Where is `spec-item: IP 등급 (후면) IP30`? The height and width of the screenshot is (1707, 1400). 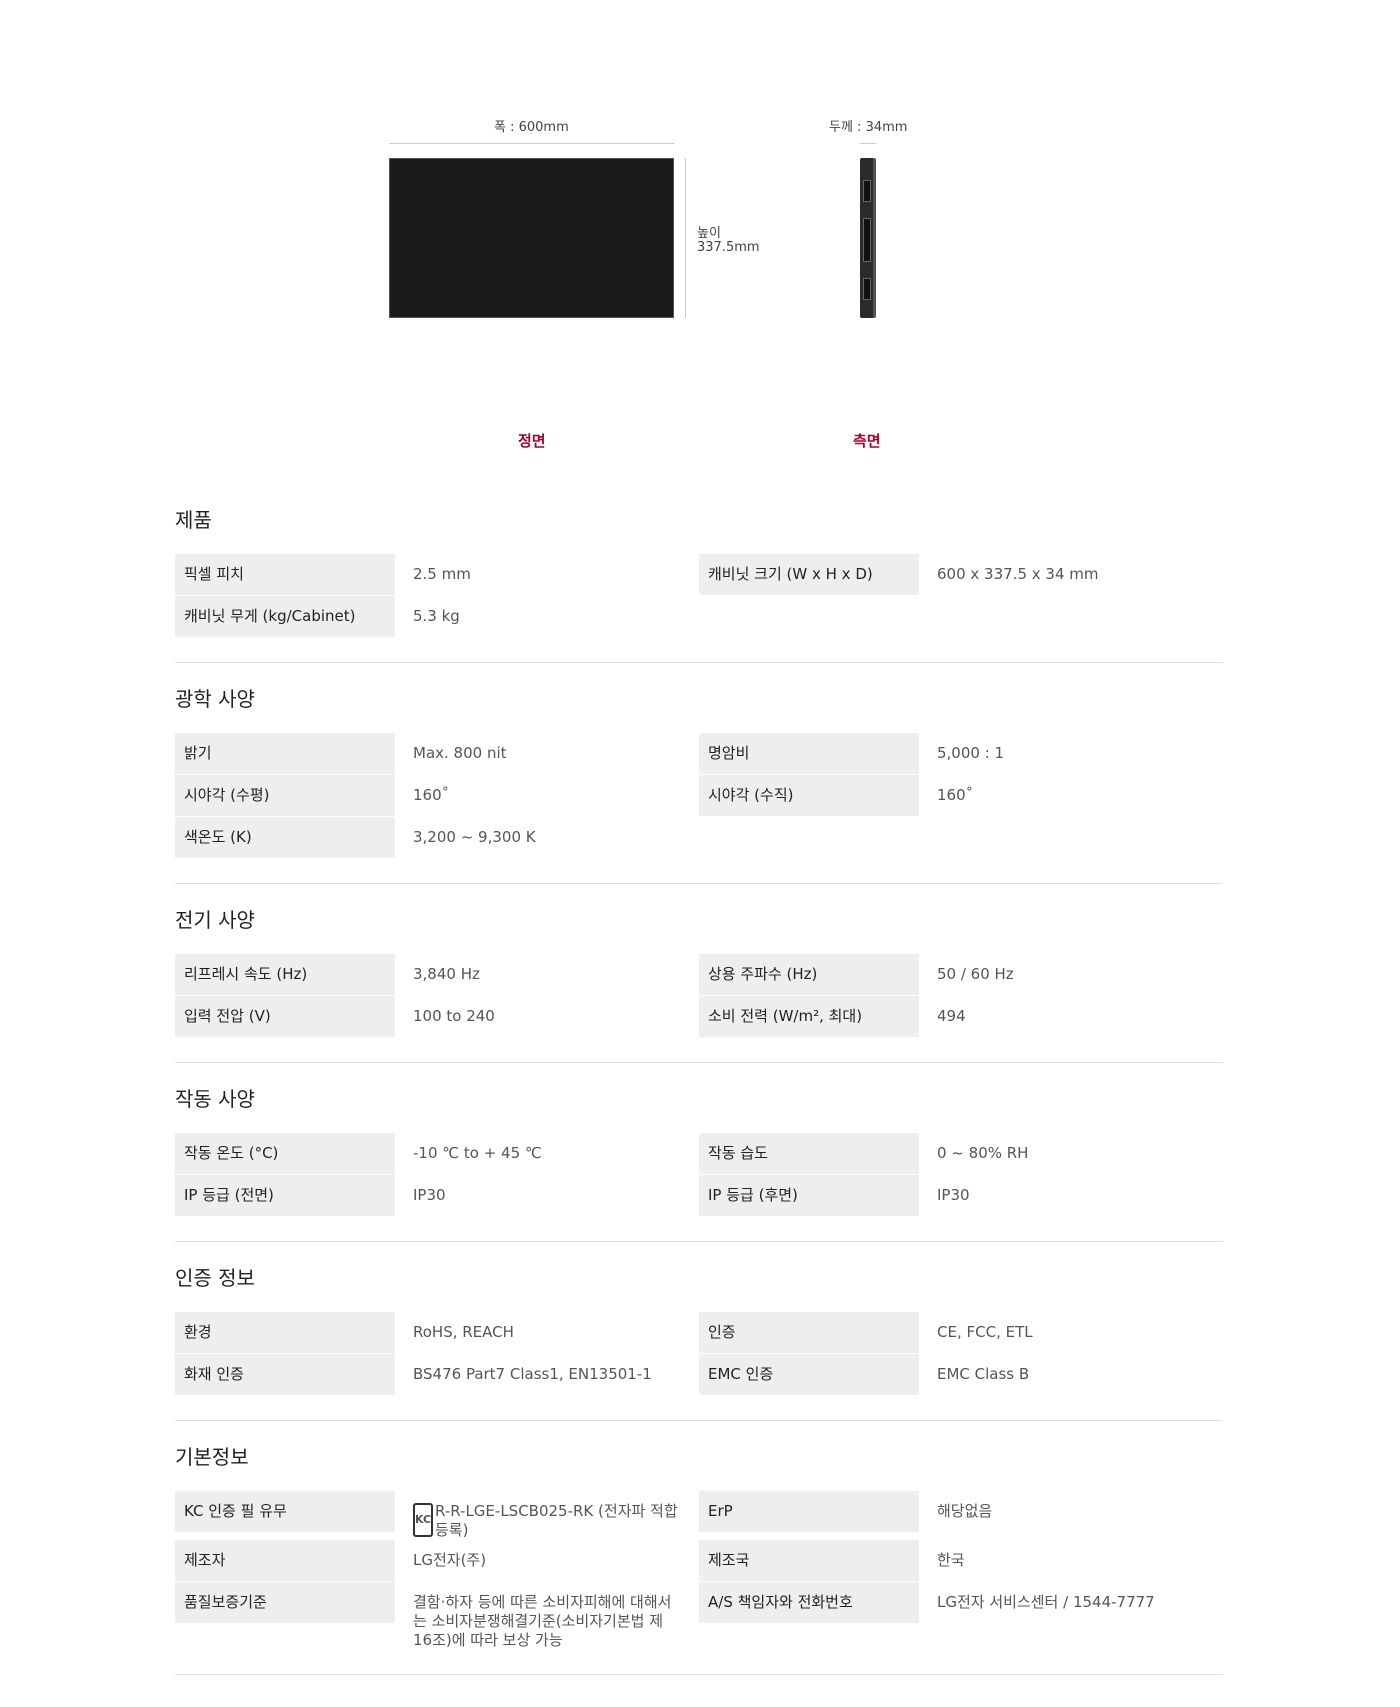 spec-item: IP 등급 (후면) IP30 is located at coordinates (961, 1196).